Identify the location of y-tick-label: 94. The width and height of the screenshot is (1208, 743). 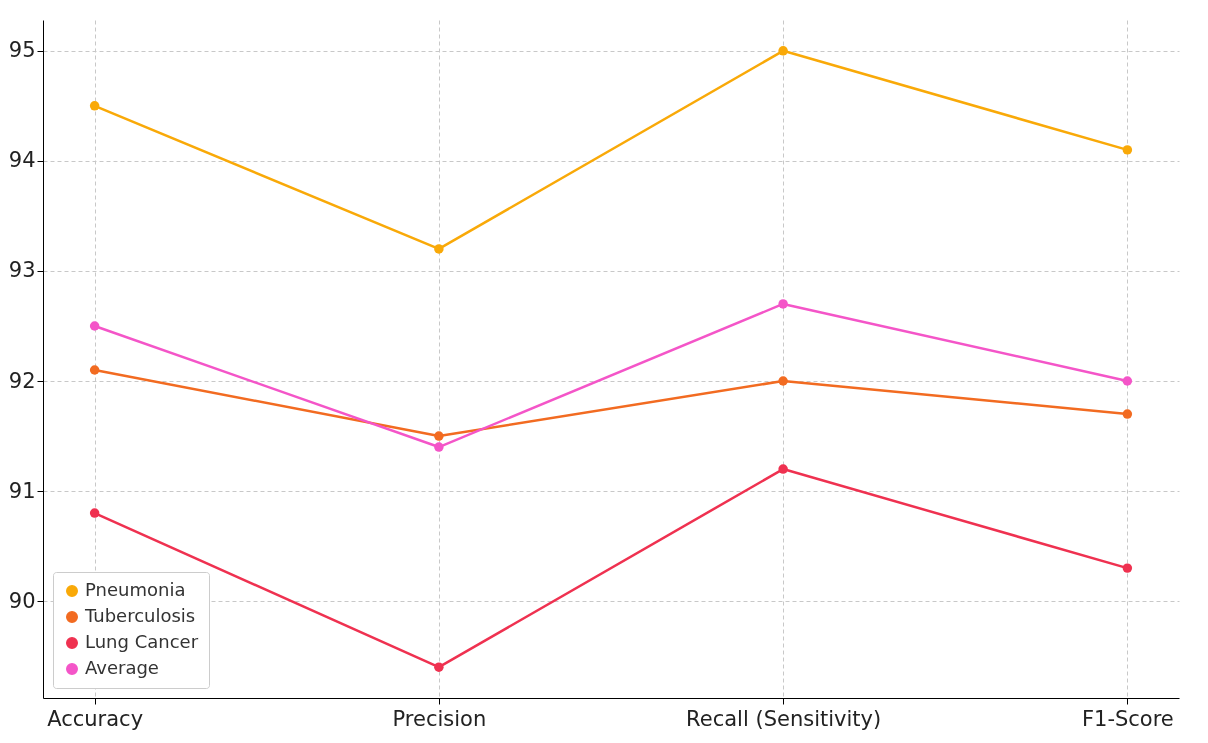
(22, 160).